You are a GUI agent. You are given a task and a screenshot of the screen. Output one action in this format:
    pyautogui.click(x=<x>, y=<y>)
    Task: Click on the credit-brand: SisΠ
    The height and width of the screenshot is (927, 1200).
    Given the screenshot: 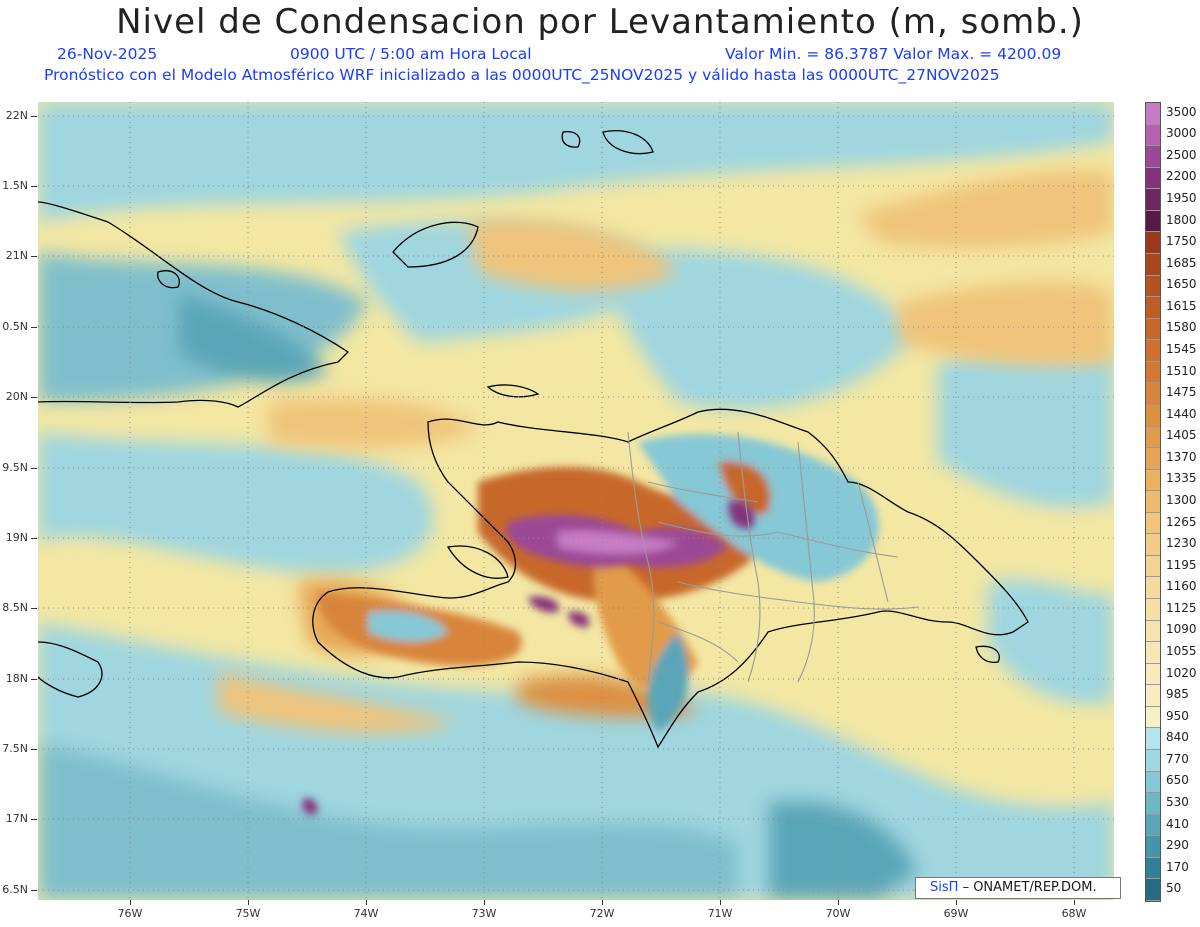 What is the action you would take?
    pyautogui.click(x=944, y=887)
    